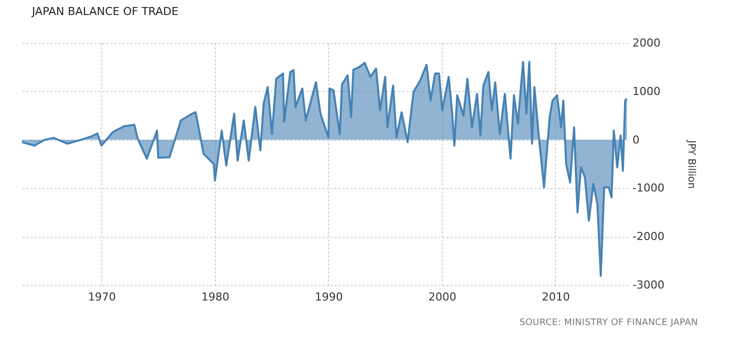  What do you see at coordinates (648, 188) in the screenshot?
I see `y-tick-label: -1000` at bounding box center [648, 188].